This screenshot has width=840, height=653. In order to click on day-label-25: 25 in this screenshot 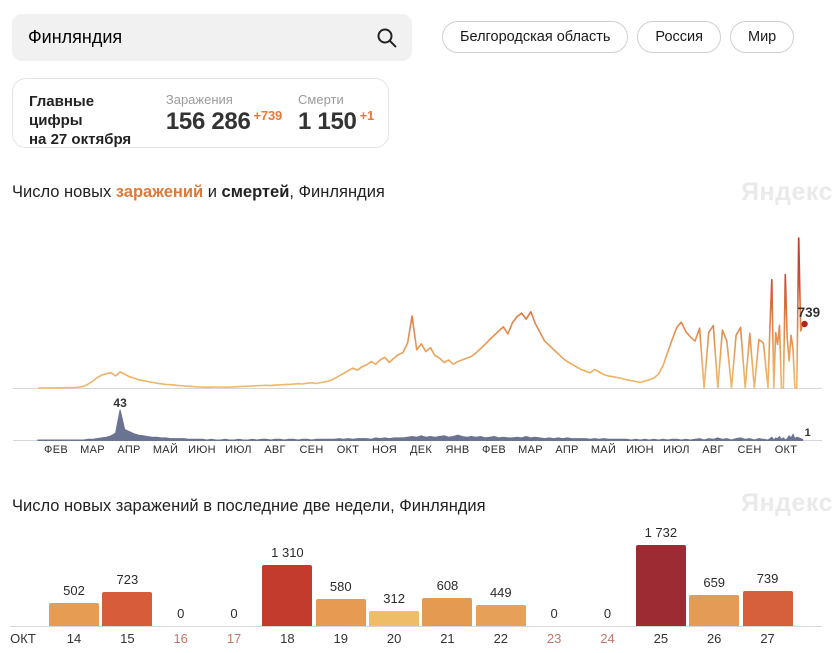, I will do `click(661, 638)`.